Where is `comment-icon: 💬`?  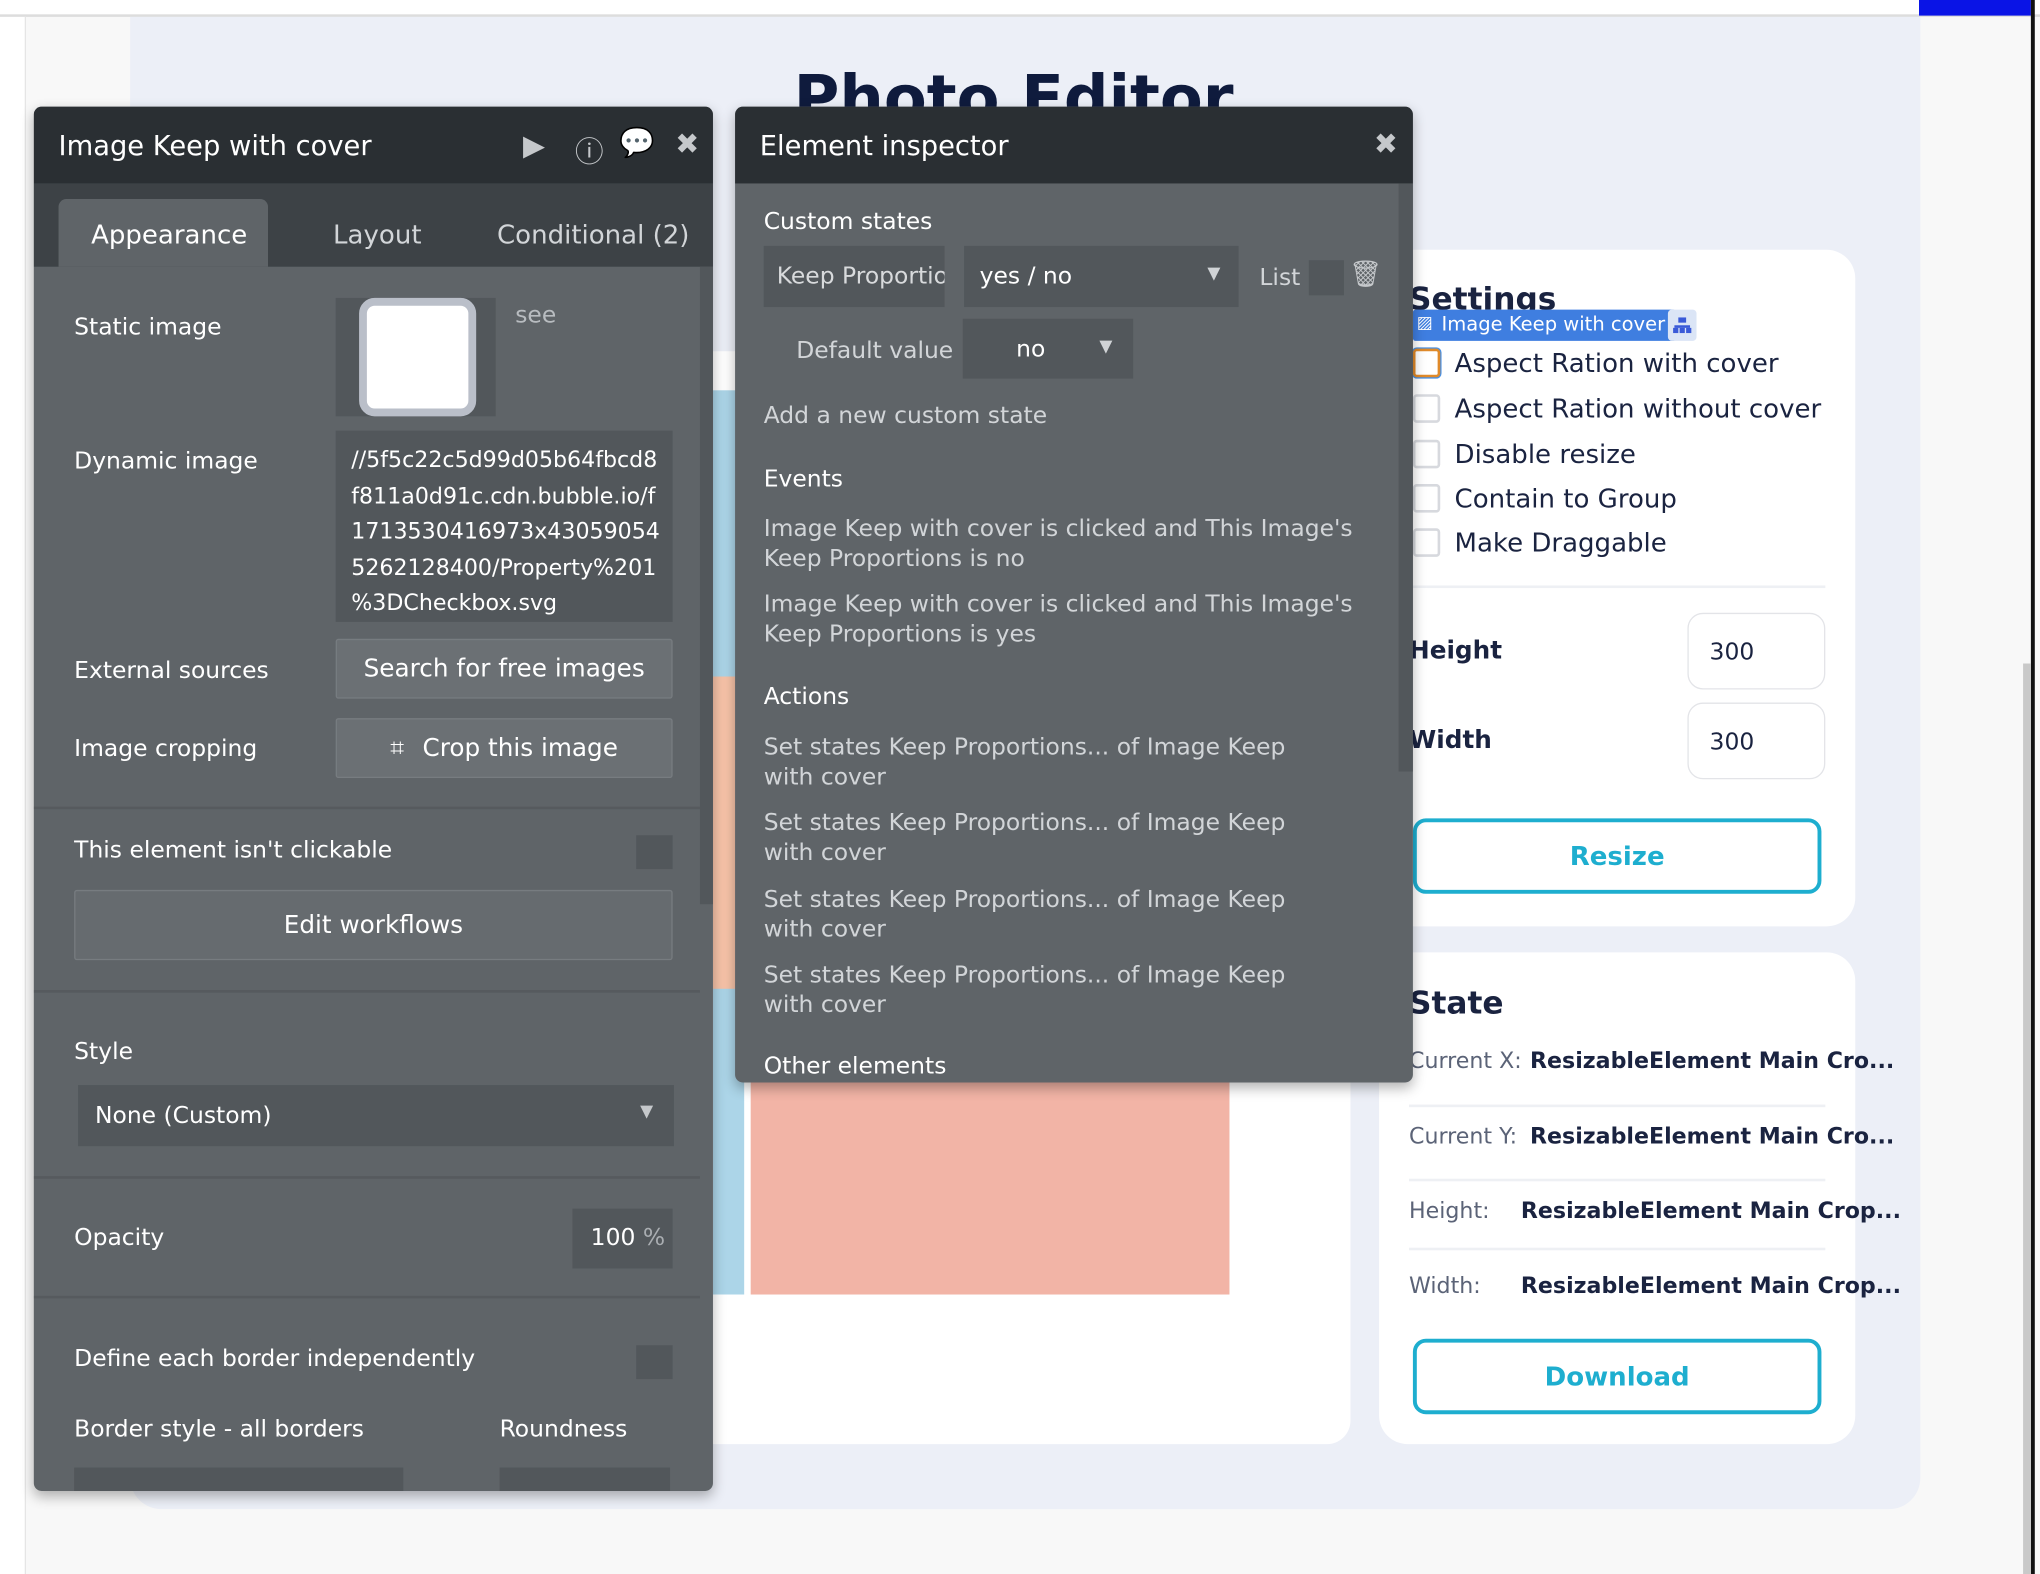 comment-icon: 💬 is located at coordinates (637, 144).